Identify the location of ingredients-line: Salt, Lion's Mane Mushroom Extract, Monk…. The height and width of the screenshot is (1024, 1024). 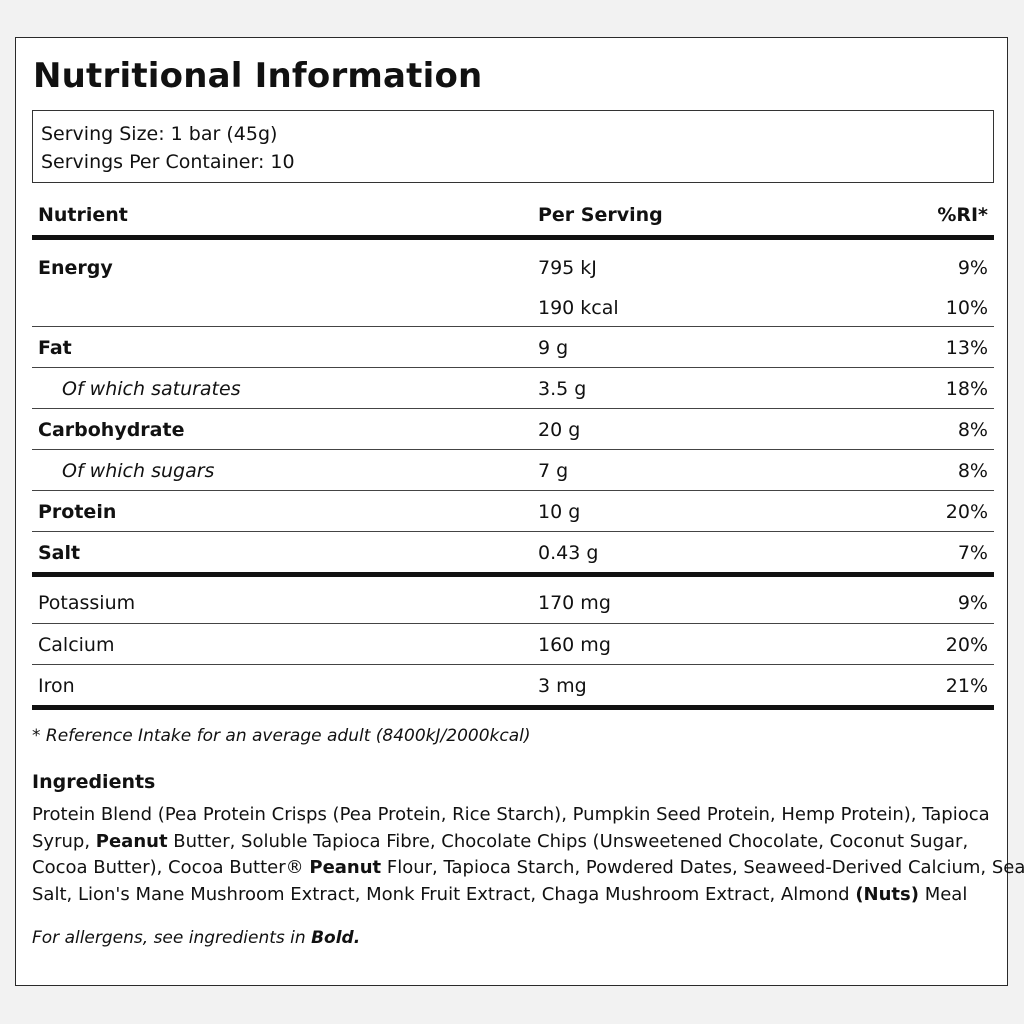
(515, 895).